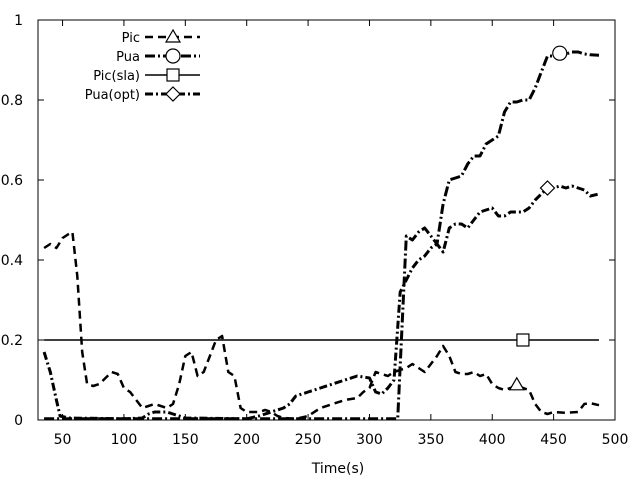 This screenshot has height=484, width=640. I want to click on x-tick-label: 200, so click(246, 440).